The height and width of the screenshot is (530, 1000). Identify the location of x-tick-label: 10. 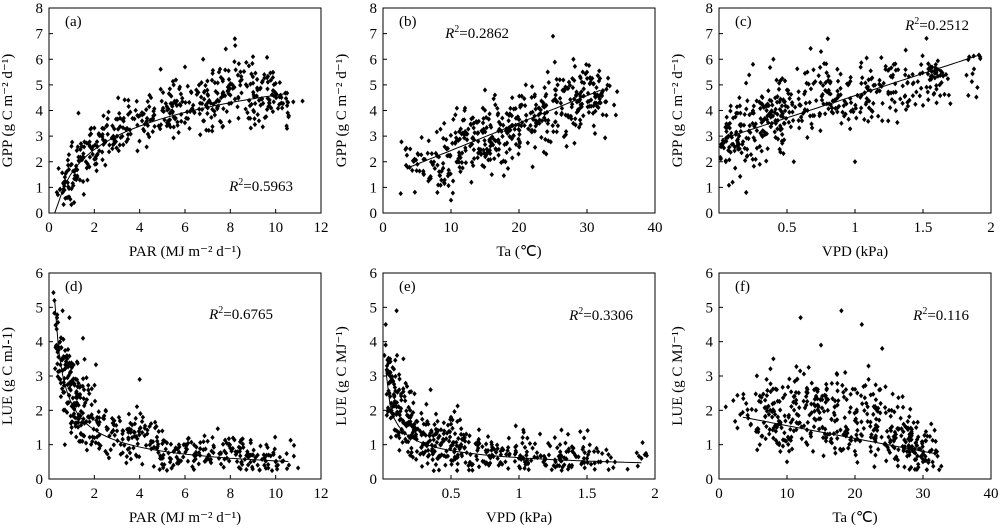
(787, 494).